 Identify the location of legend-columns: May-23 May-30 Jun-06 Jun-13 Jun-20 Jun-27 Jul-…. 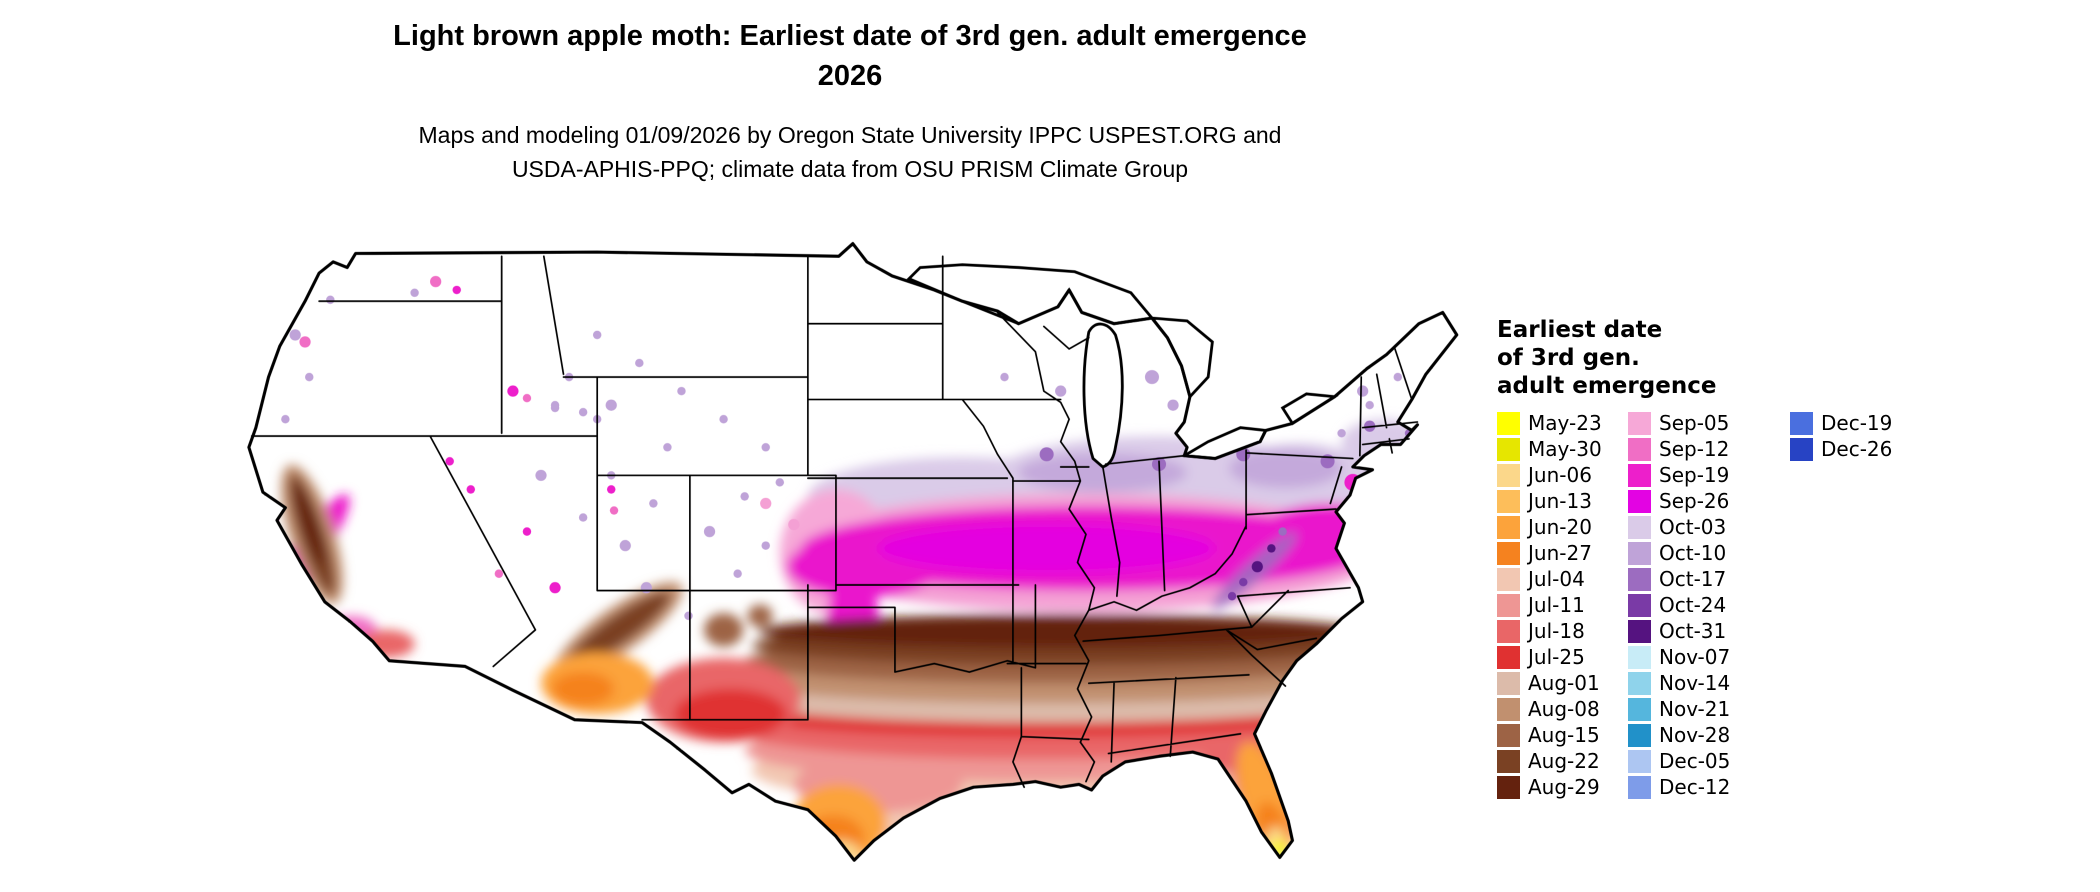
(1787, 610).